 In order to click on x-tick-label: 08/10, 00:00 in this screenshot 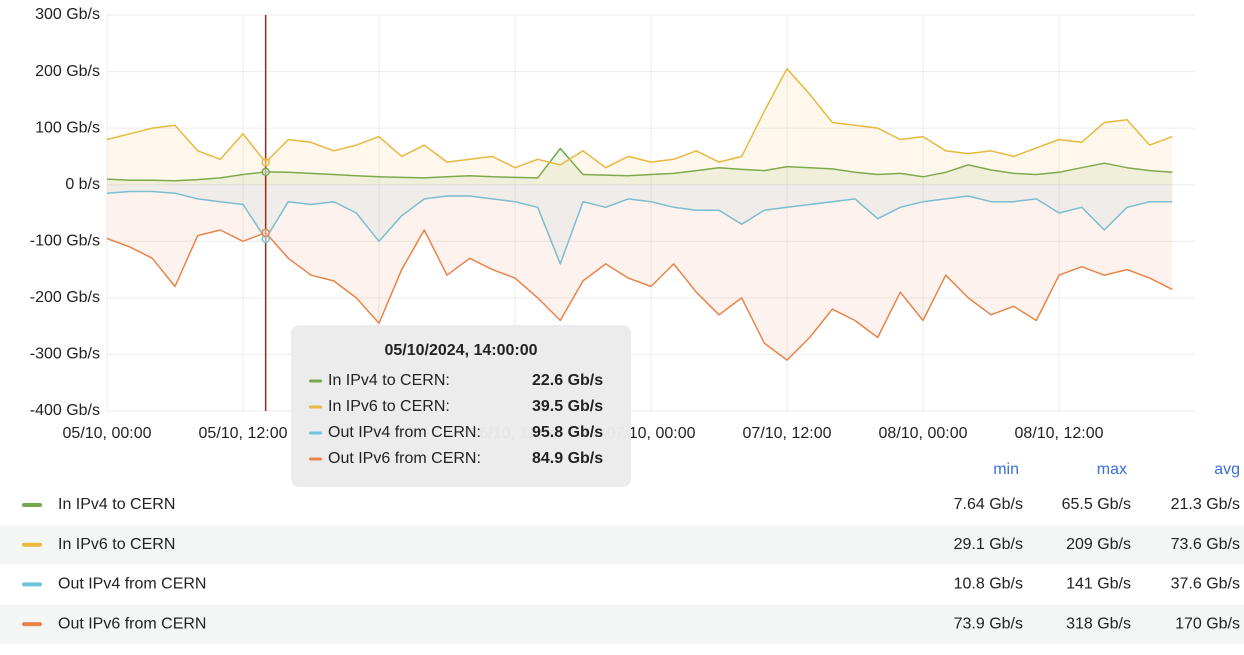, I will do `click(923, 433)`.